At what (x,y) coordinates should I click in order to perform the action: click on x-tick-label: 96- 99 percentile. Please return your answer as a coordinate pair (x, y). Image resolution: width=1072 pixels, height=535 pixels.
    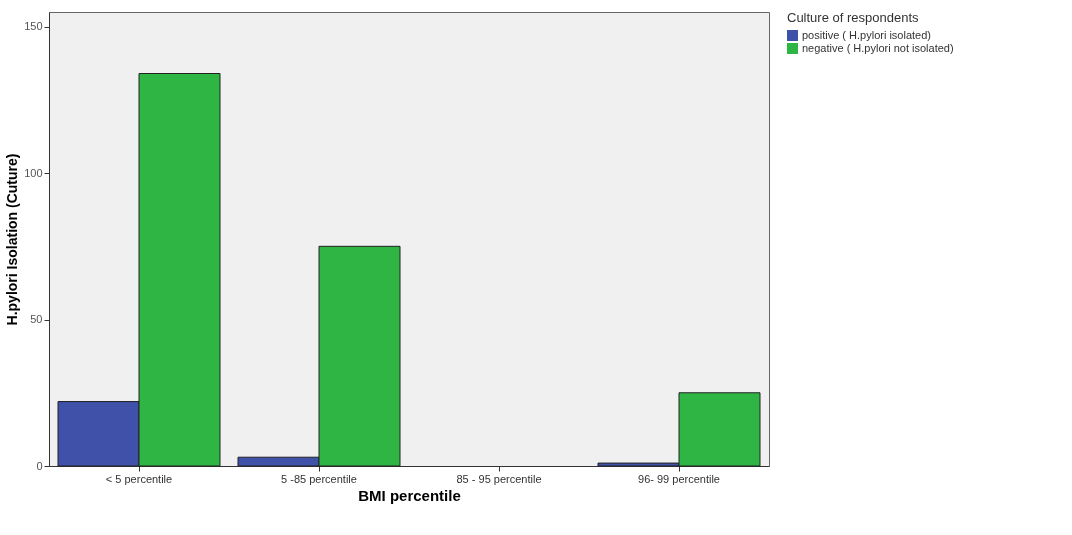
    Looking at the image, I should click on (679, 478).